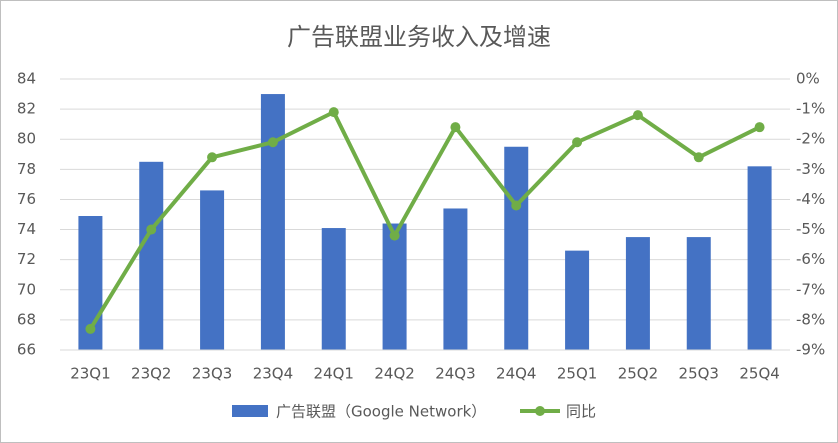 This screenshot has width=838, height=443. I want to click on y-tick-label: 84, so click(26, 79).